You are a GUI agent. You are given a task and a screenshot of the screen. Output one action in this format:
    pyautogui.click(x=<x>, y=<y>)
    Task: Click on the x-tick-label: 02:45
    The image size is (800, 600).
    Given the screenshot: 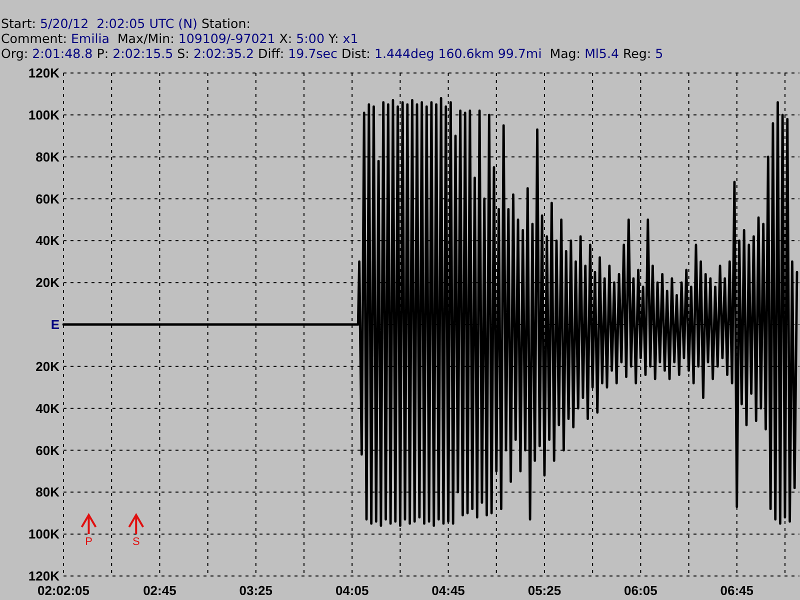 What is the action you would take?
    pyautogui.click(x=159, y=590)
    